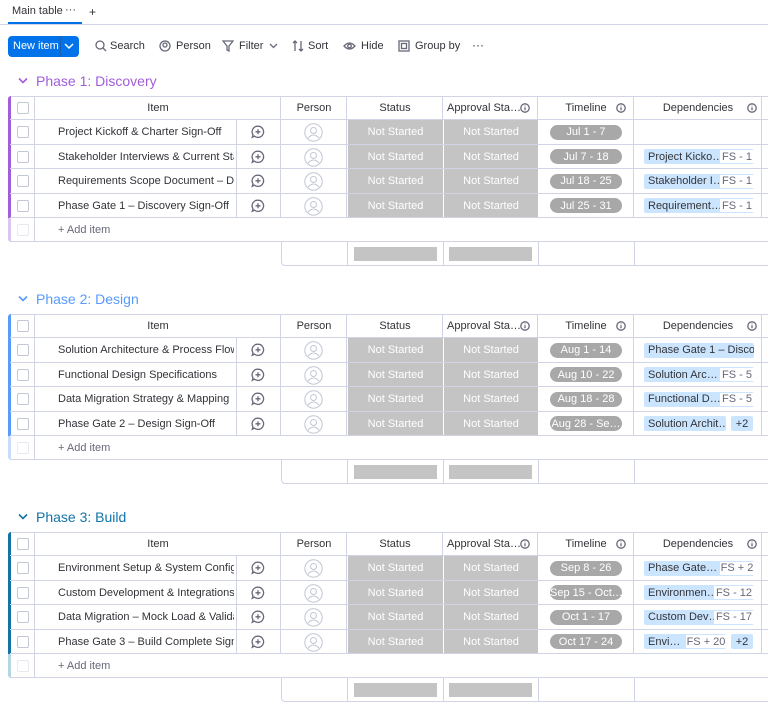 The image size is (768, 711). Describe the element at coordinates (140, 132) in the screenshot. I see `item-name: Project Kickoff & Charter Sign-Off` at that location.